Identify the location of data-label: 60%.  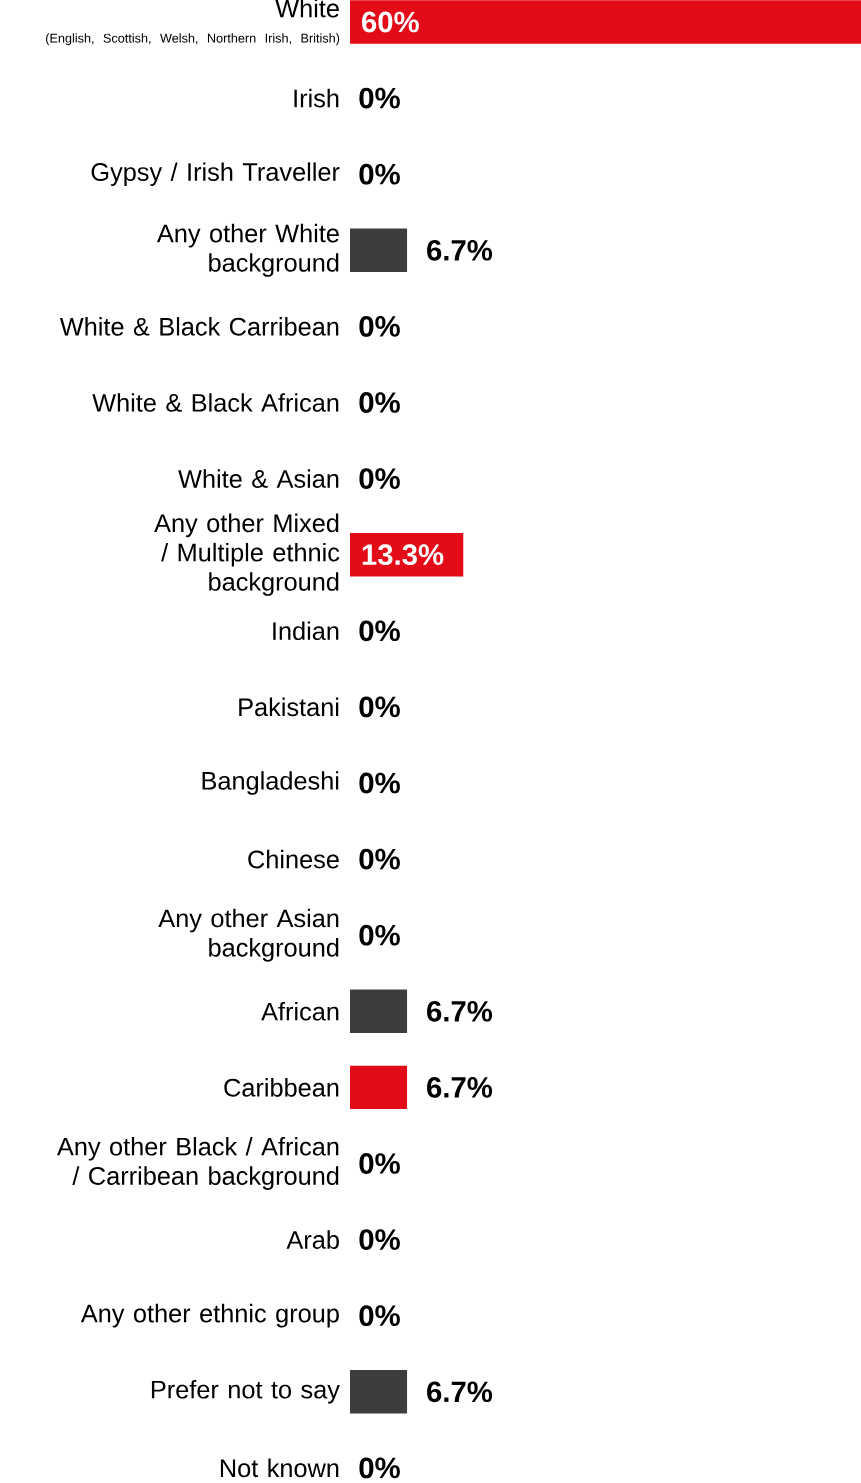
(390, 22).